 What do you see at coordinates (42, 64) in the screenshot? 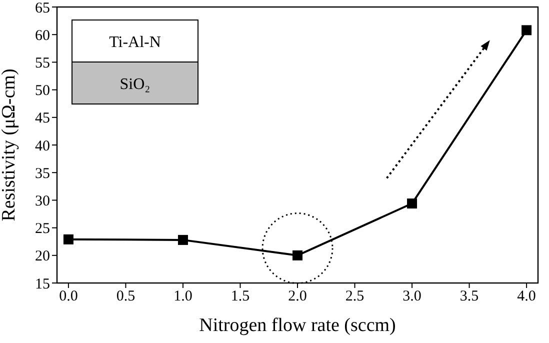
I see `y-tick-label: 55` at bounding box center [42, 64].